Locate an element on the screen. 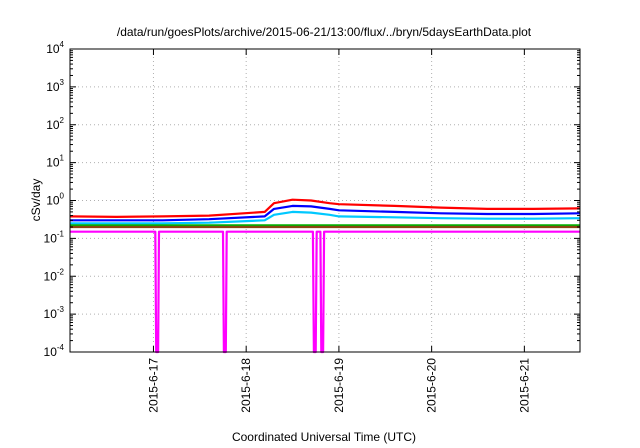 The image size is (640, 448). y-tick-exponent: 4 is located at coordinates (62, 44).